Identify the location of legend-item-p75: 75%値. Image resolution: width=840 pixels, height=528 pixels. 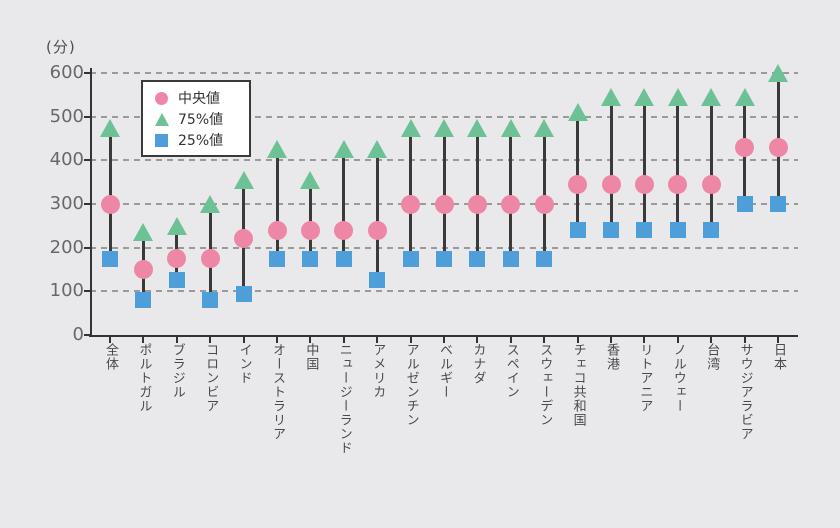
(202, 118).